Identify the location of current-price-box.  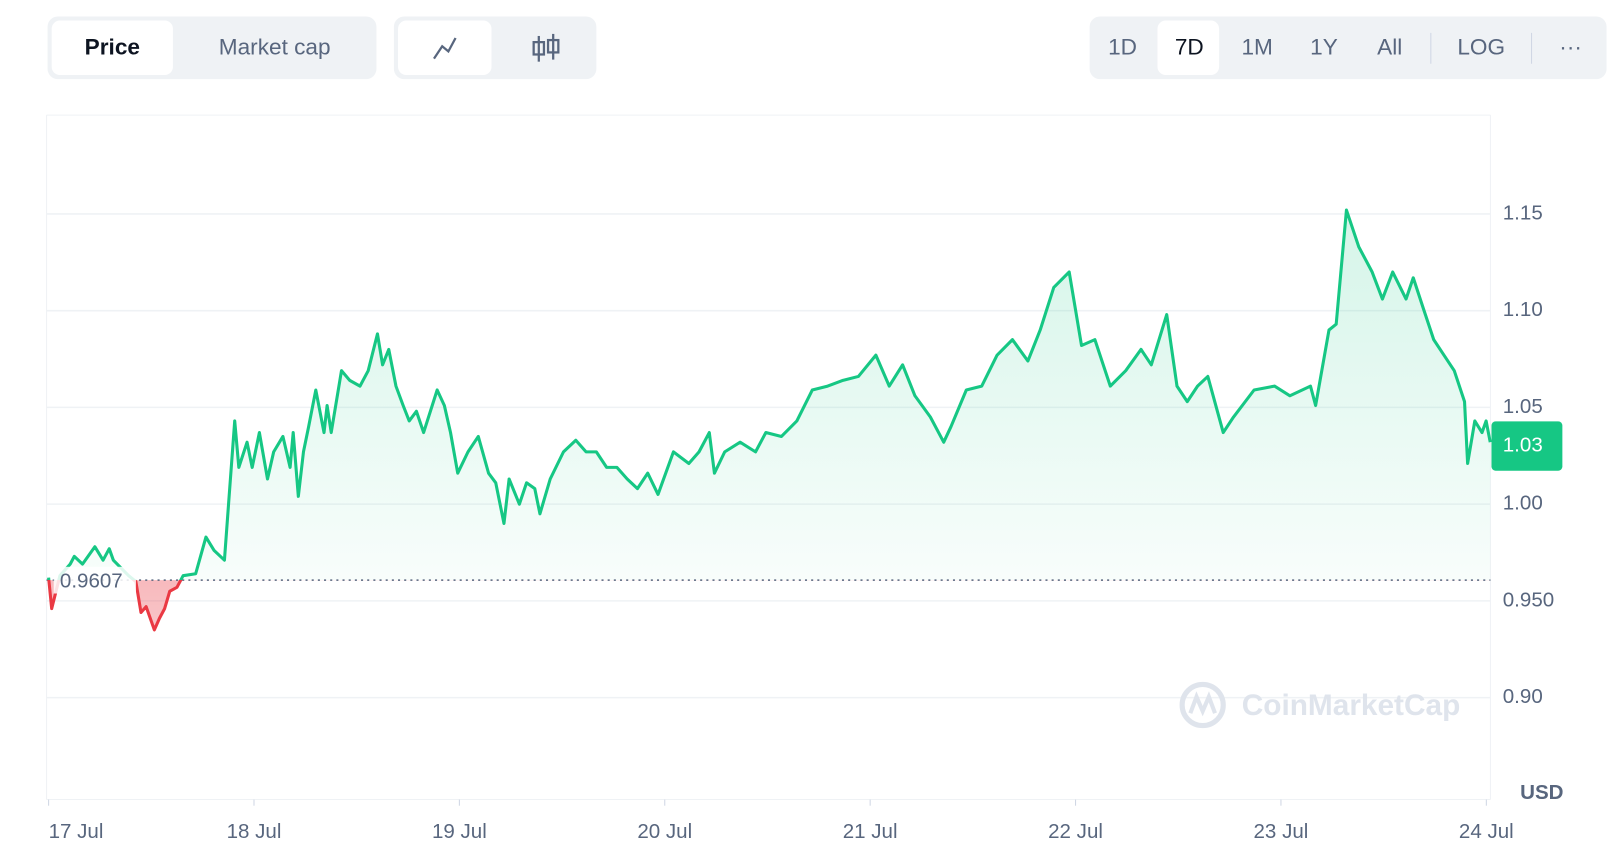
(1527, 446).